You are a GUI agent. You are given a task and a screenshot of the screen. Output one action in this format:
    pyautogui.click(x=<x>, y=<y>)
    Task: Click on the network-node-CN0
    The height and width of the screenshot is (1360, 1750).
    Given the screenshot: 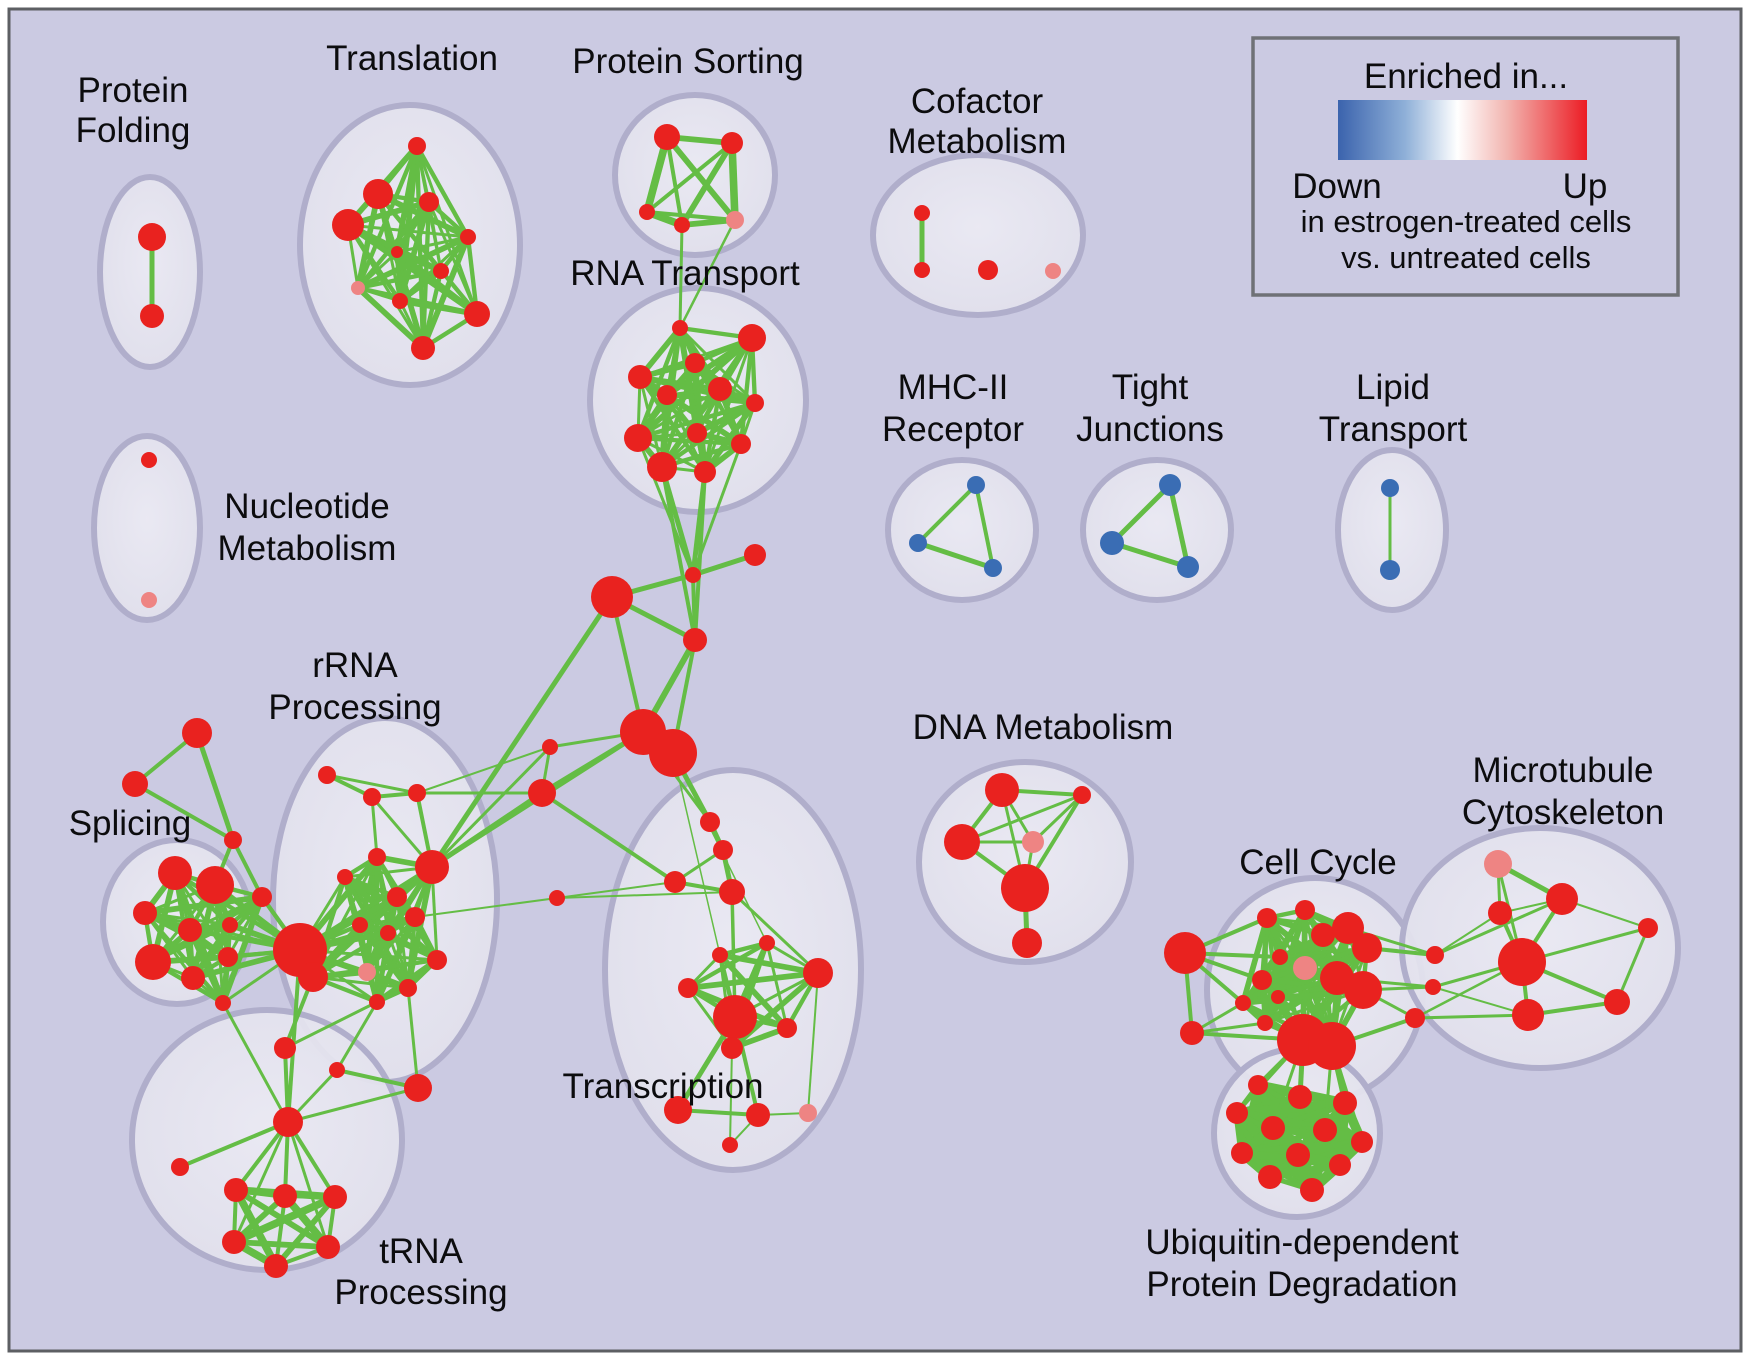 What is the action you would take?
    pyautogui.click(x=1435, y=955)
    